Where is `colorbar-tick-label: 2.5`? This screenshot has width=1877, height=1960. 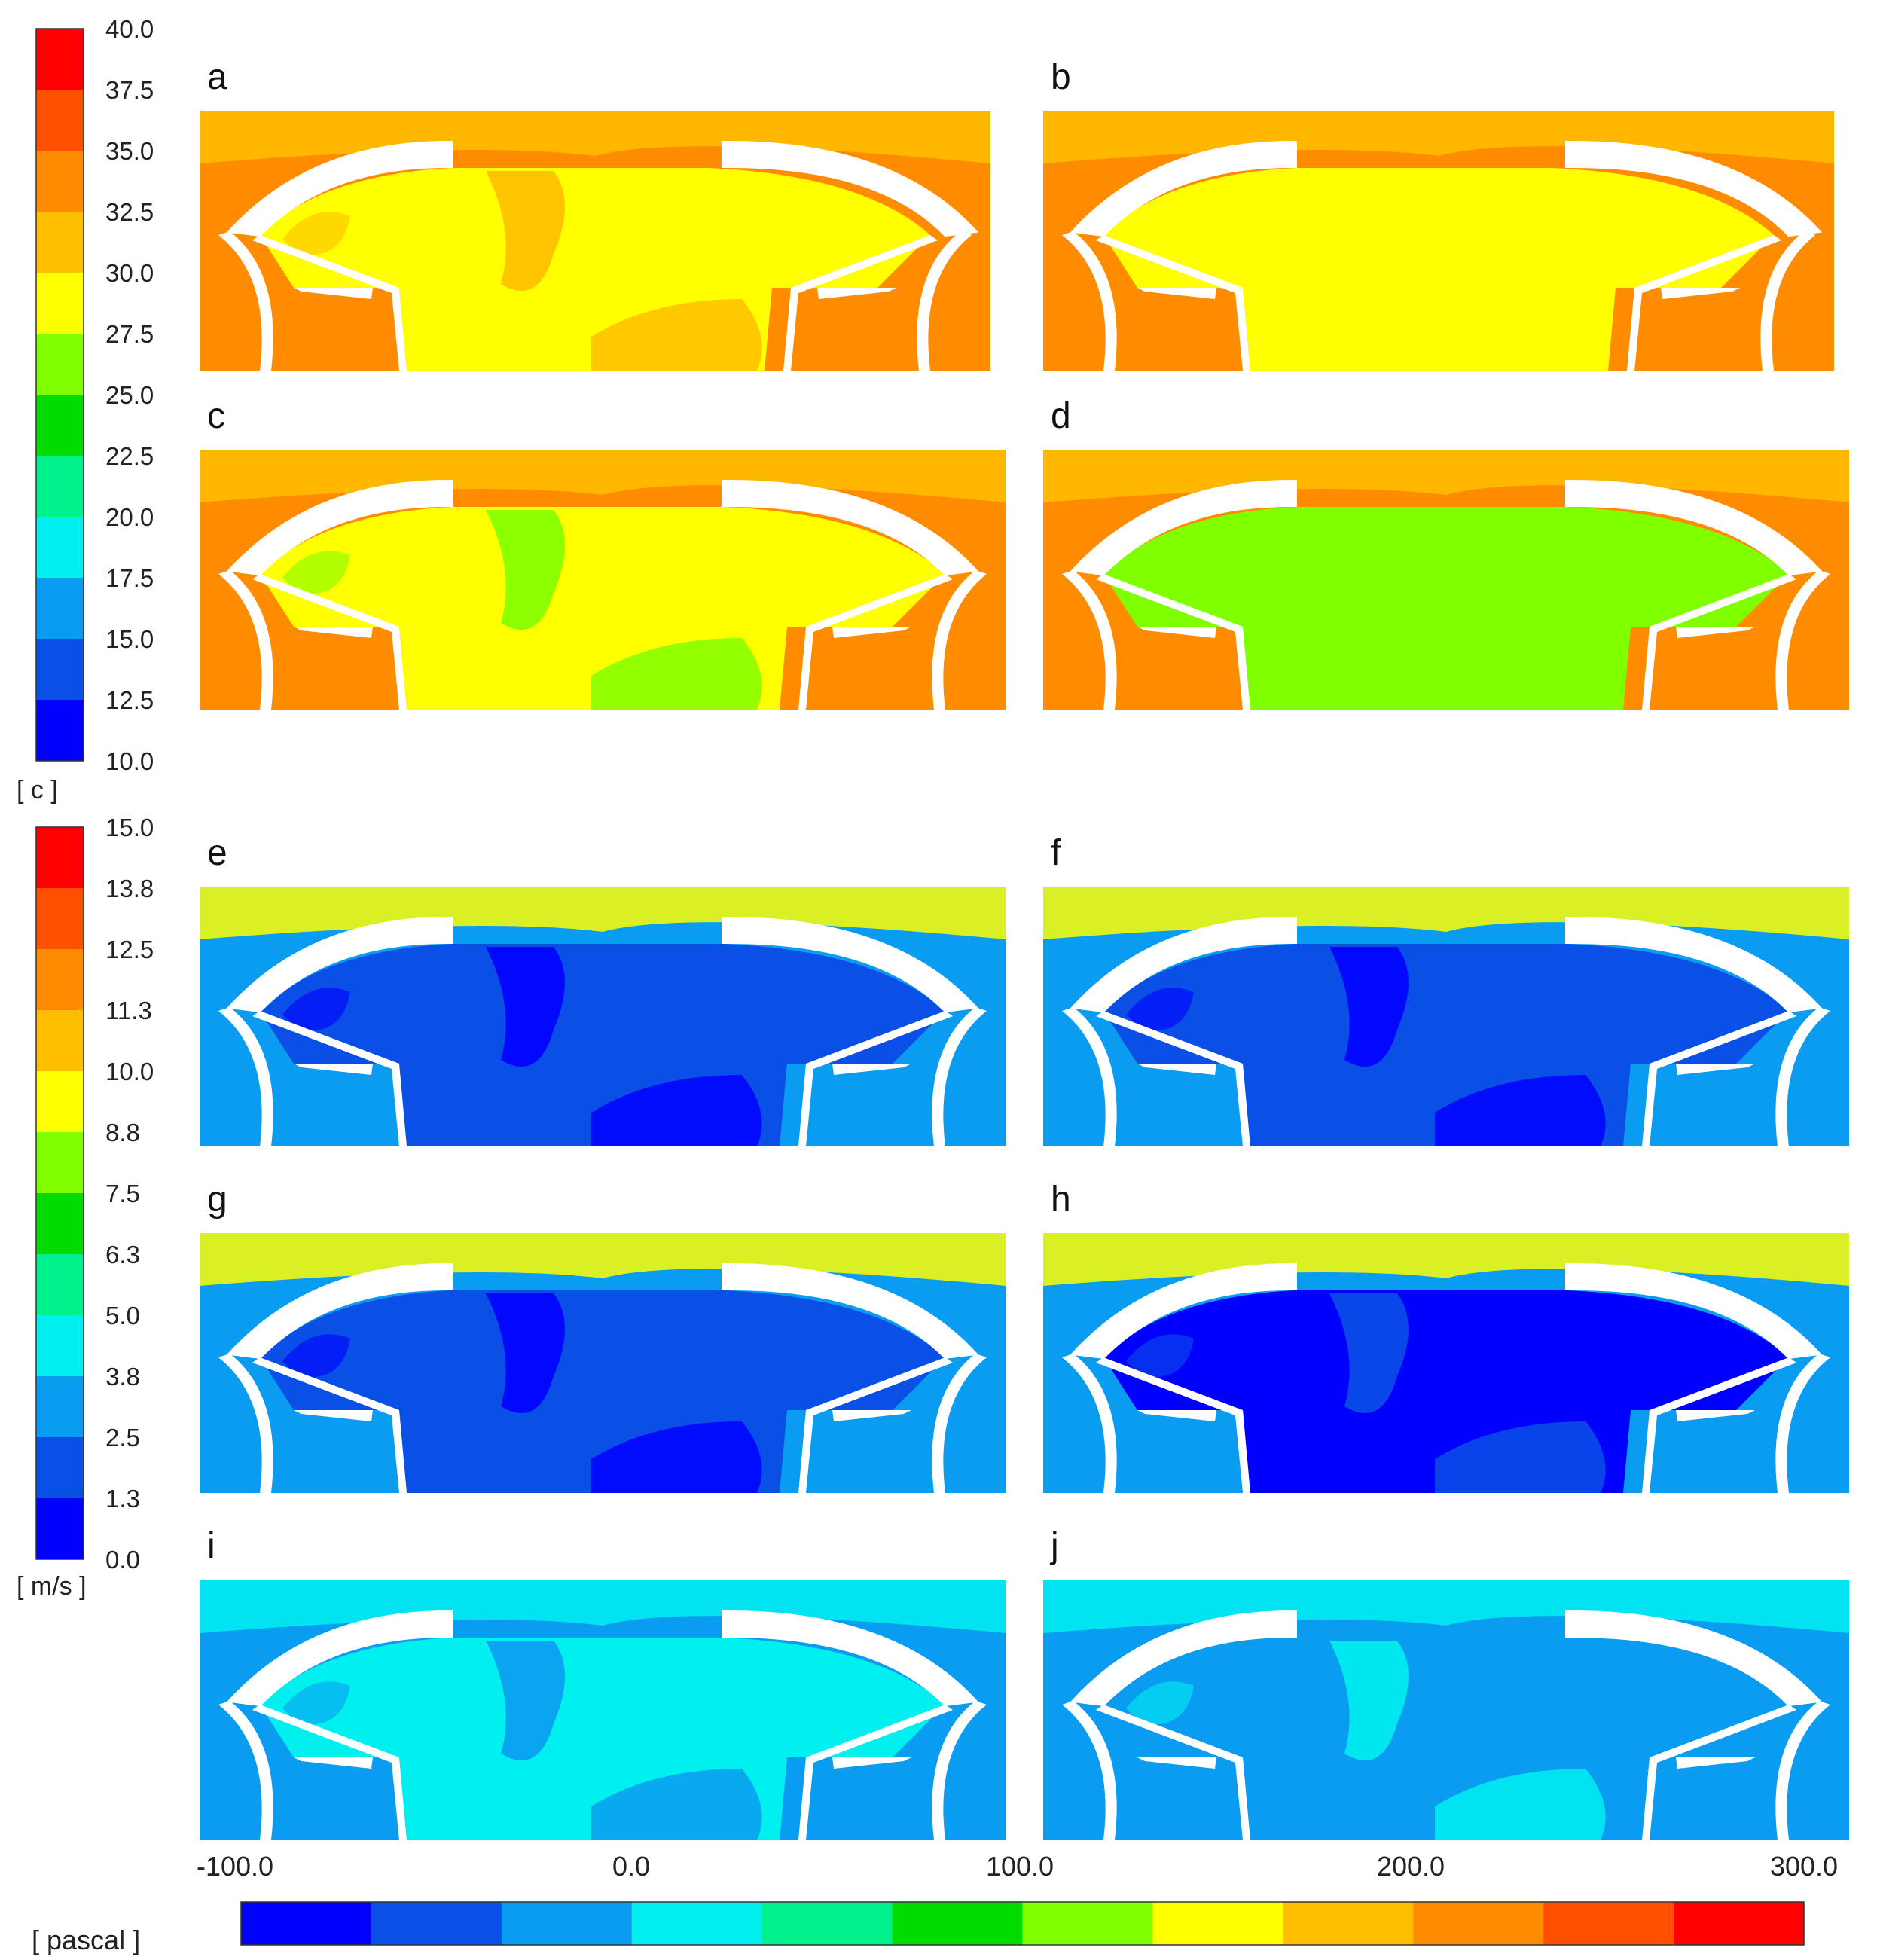
colorbar-tick-label: 2.5 is located at coordinates (122, 1438).